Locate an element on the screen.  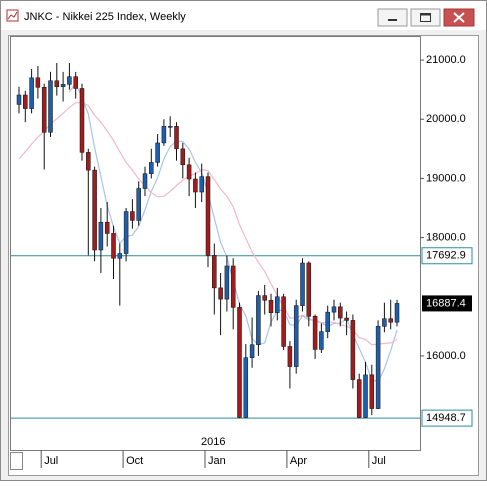
close-button is located at coordinates (459, 17).